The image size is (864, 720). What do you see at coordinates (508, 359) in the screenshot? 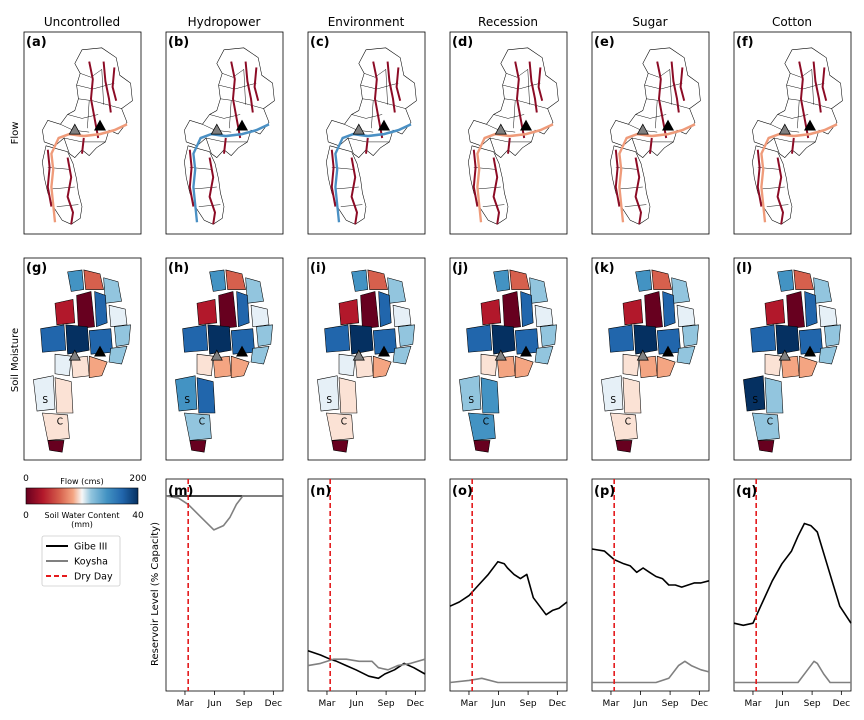
I see `soil-map-recession: SC (j)` at bounding box center [508, 359].